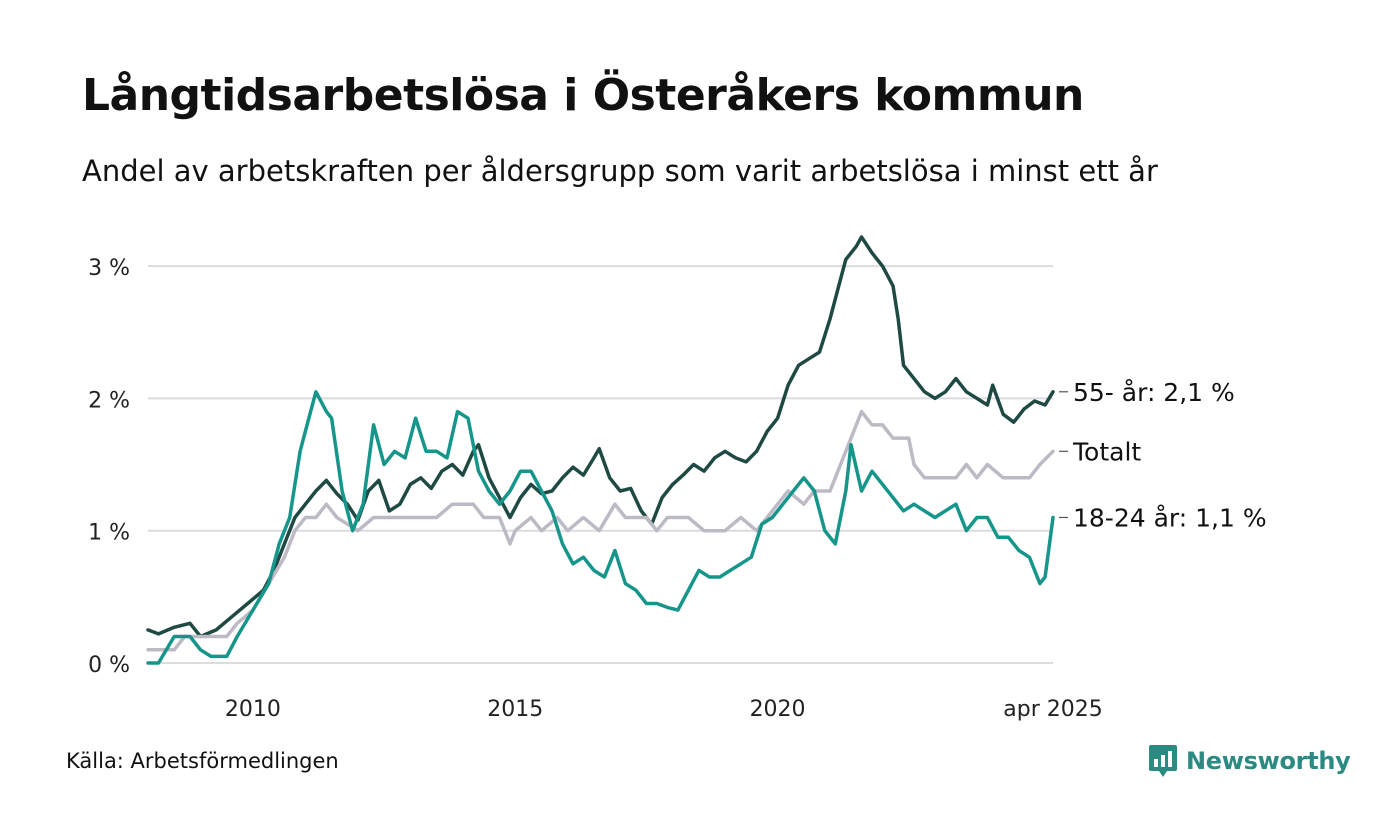 The height and width of the screenshot is (840, 1400). What do you see at coordinates (1052, 709) in the screenshot?
I see `x-tick-label: apr 2025` at bounding box center [1052, 709].